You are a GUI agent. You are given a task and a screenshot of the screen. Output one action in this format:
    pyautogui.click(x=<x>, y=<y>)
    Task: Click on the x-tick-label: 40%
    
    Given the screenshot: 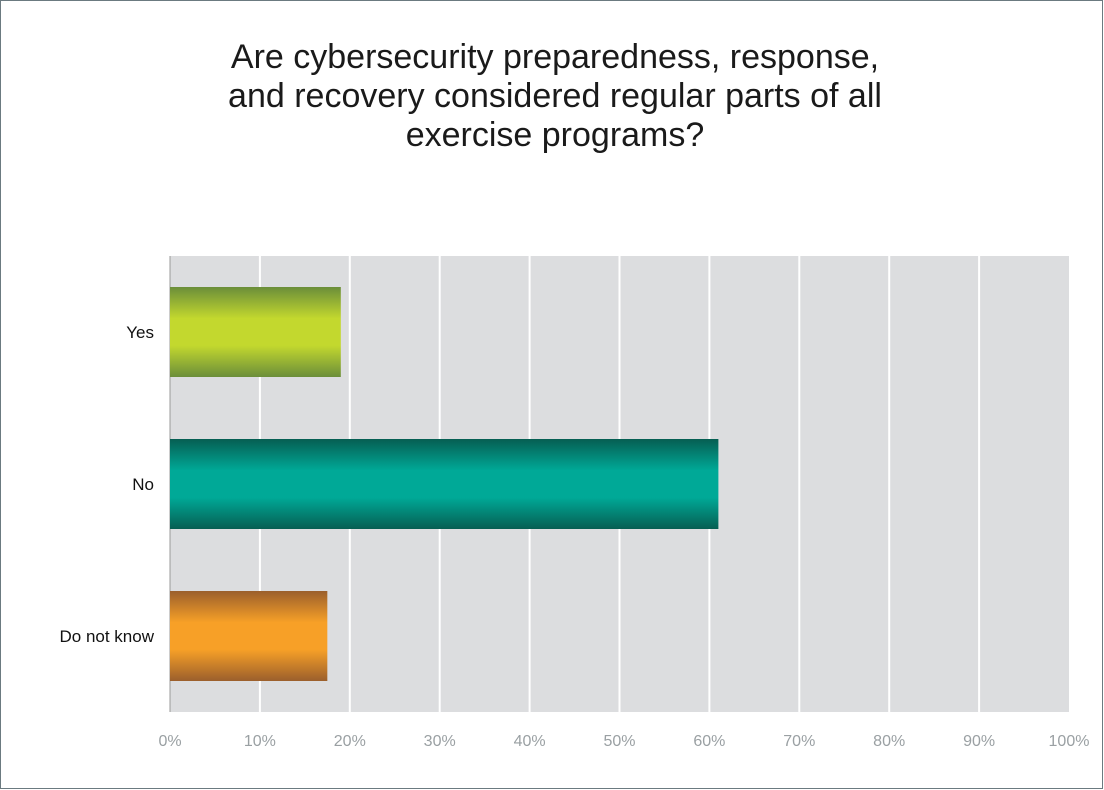 What is the action you would take?
    pyautogui.click(x=530, y=741)
    